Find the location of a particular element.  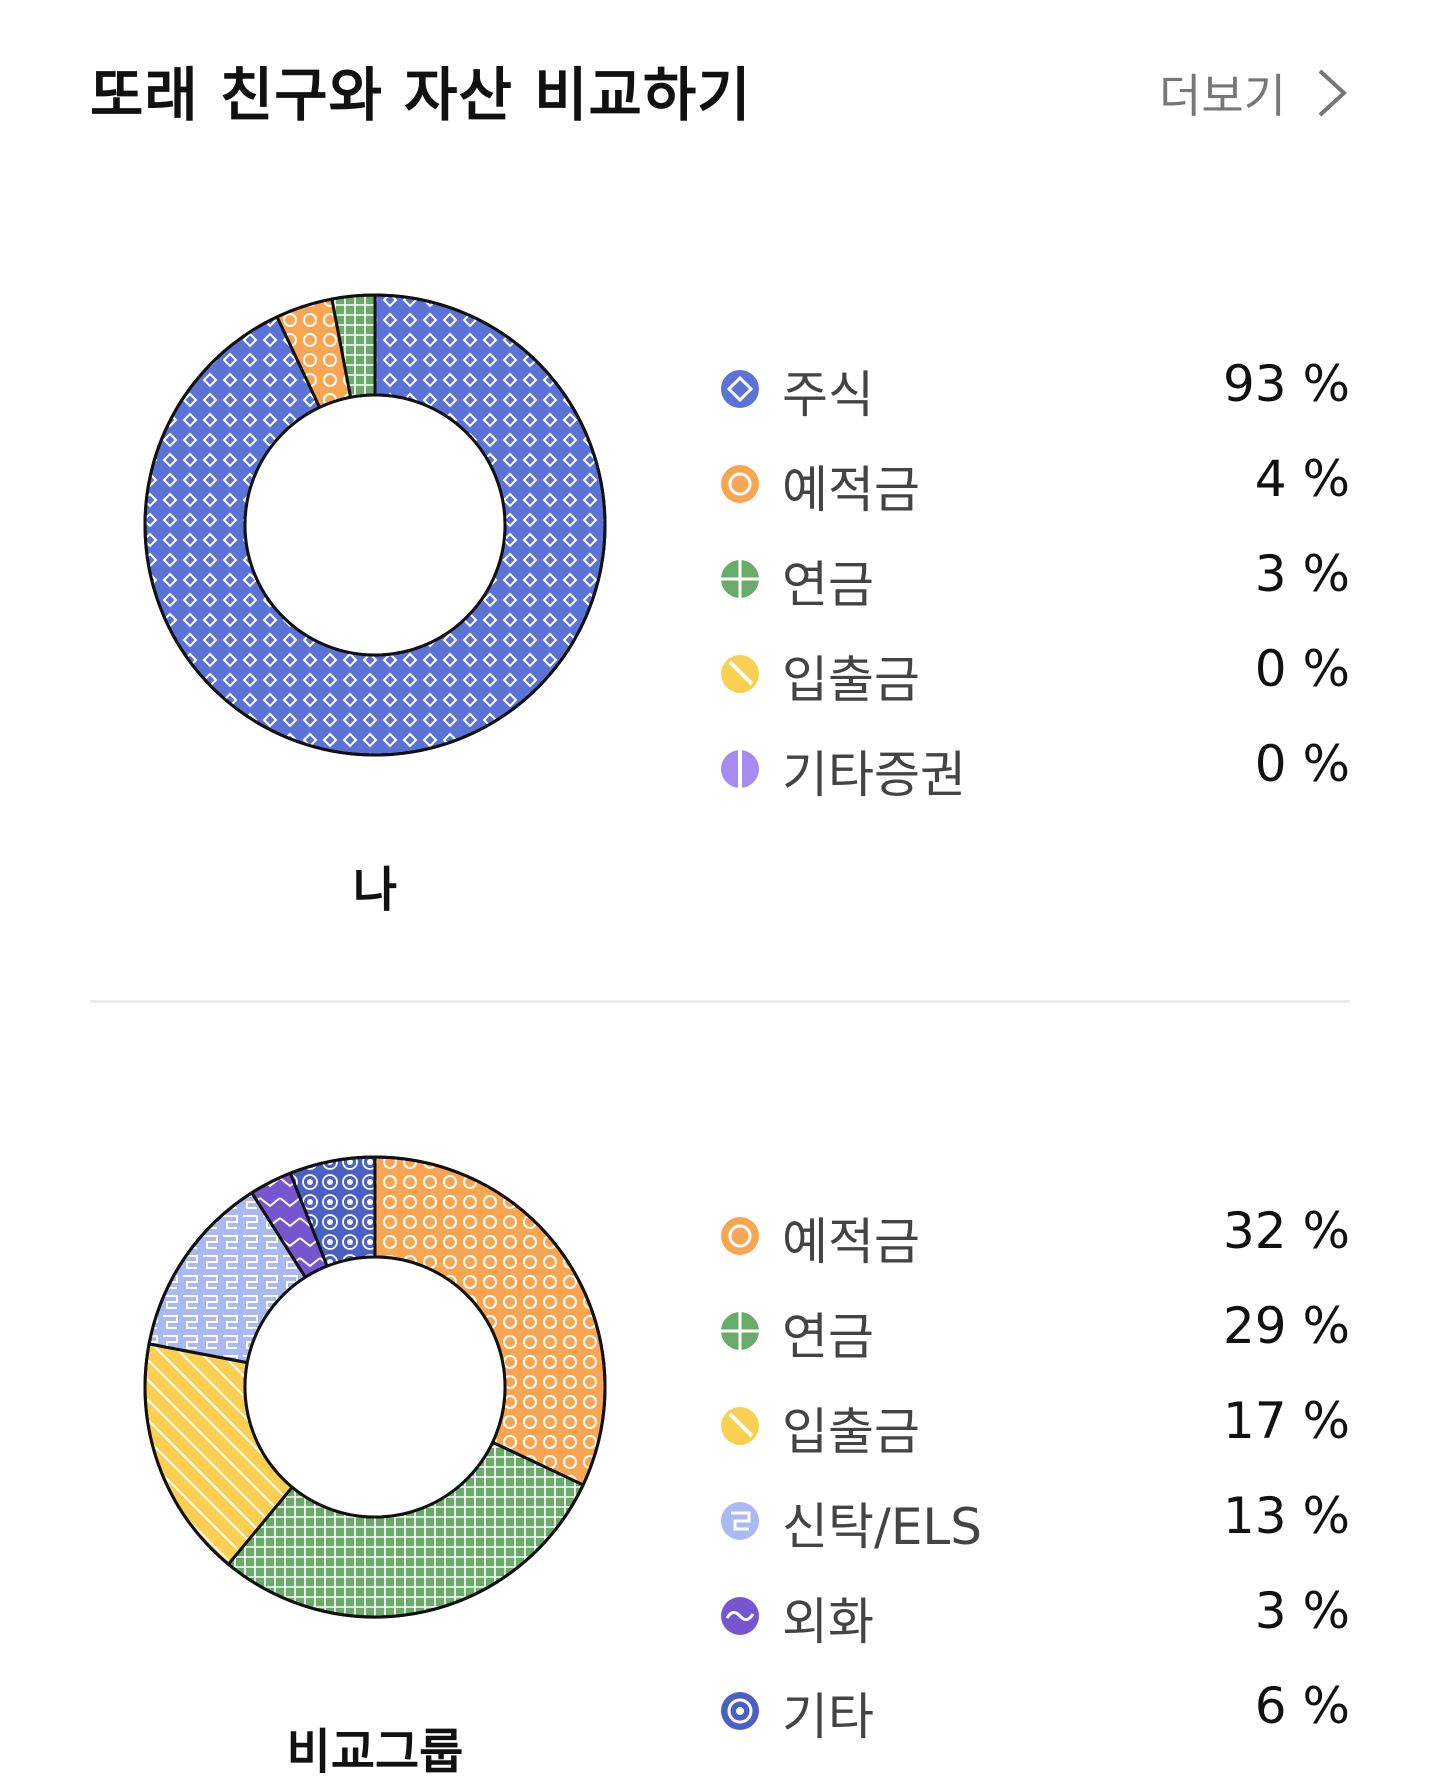

more-button: 더보기 is located at coordinates (1254, 93).